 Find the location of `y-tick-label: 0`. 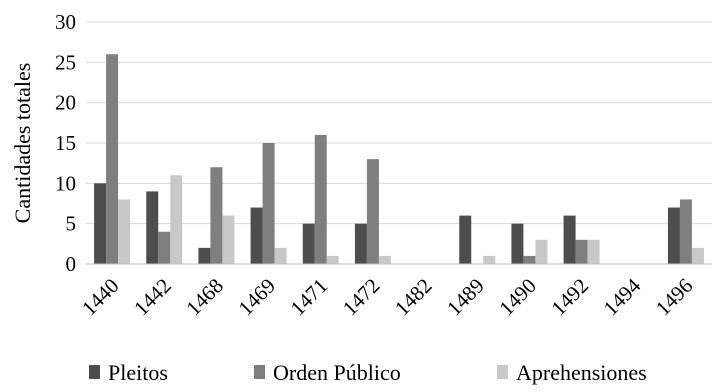

y-tick-label: 0 is located at coordinates (71, 264).